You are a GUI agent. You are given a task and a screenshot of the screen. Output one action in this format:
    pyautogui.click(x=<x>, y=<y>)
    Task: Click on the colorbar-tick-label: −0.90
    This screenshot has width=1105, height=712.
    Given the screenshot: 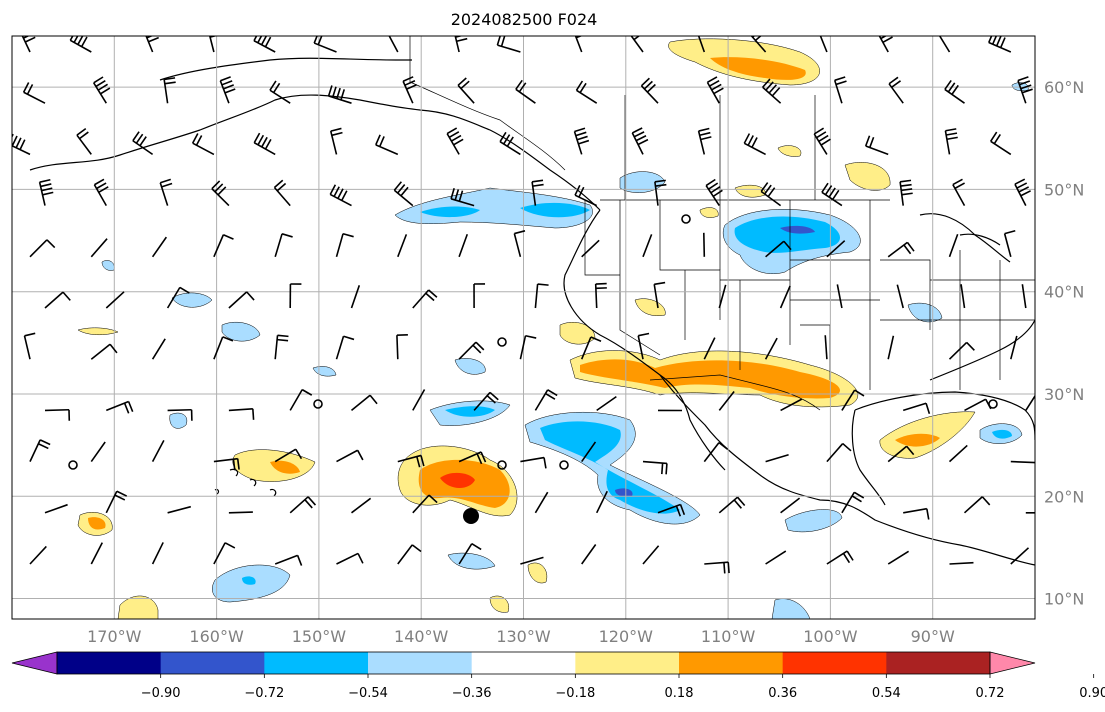 What is the action you would take?
    pyautogui.click(x=161, y=693)
    